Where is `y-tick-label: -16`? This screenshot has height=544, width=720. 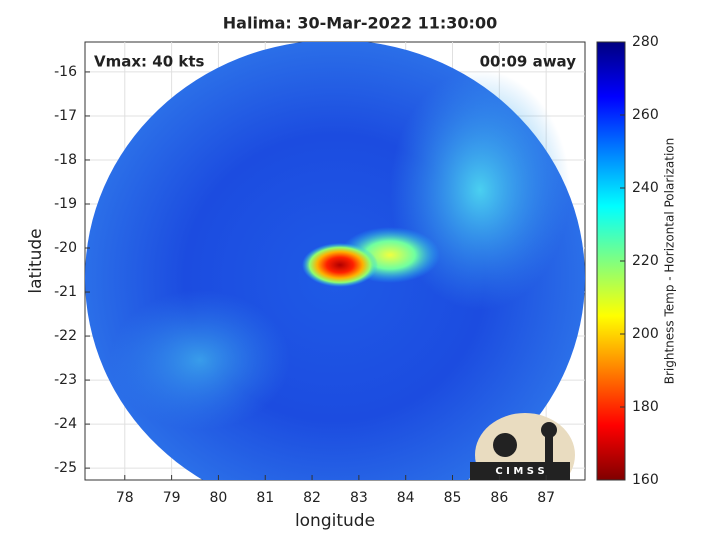
y-tick-label: -16 is located at coordinates (65, 72).